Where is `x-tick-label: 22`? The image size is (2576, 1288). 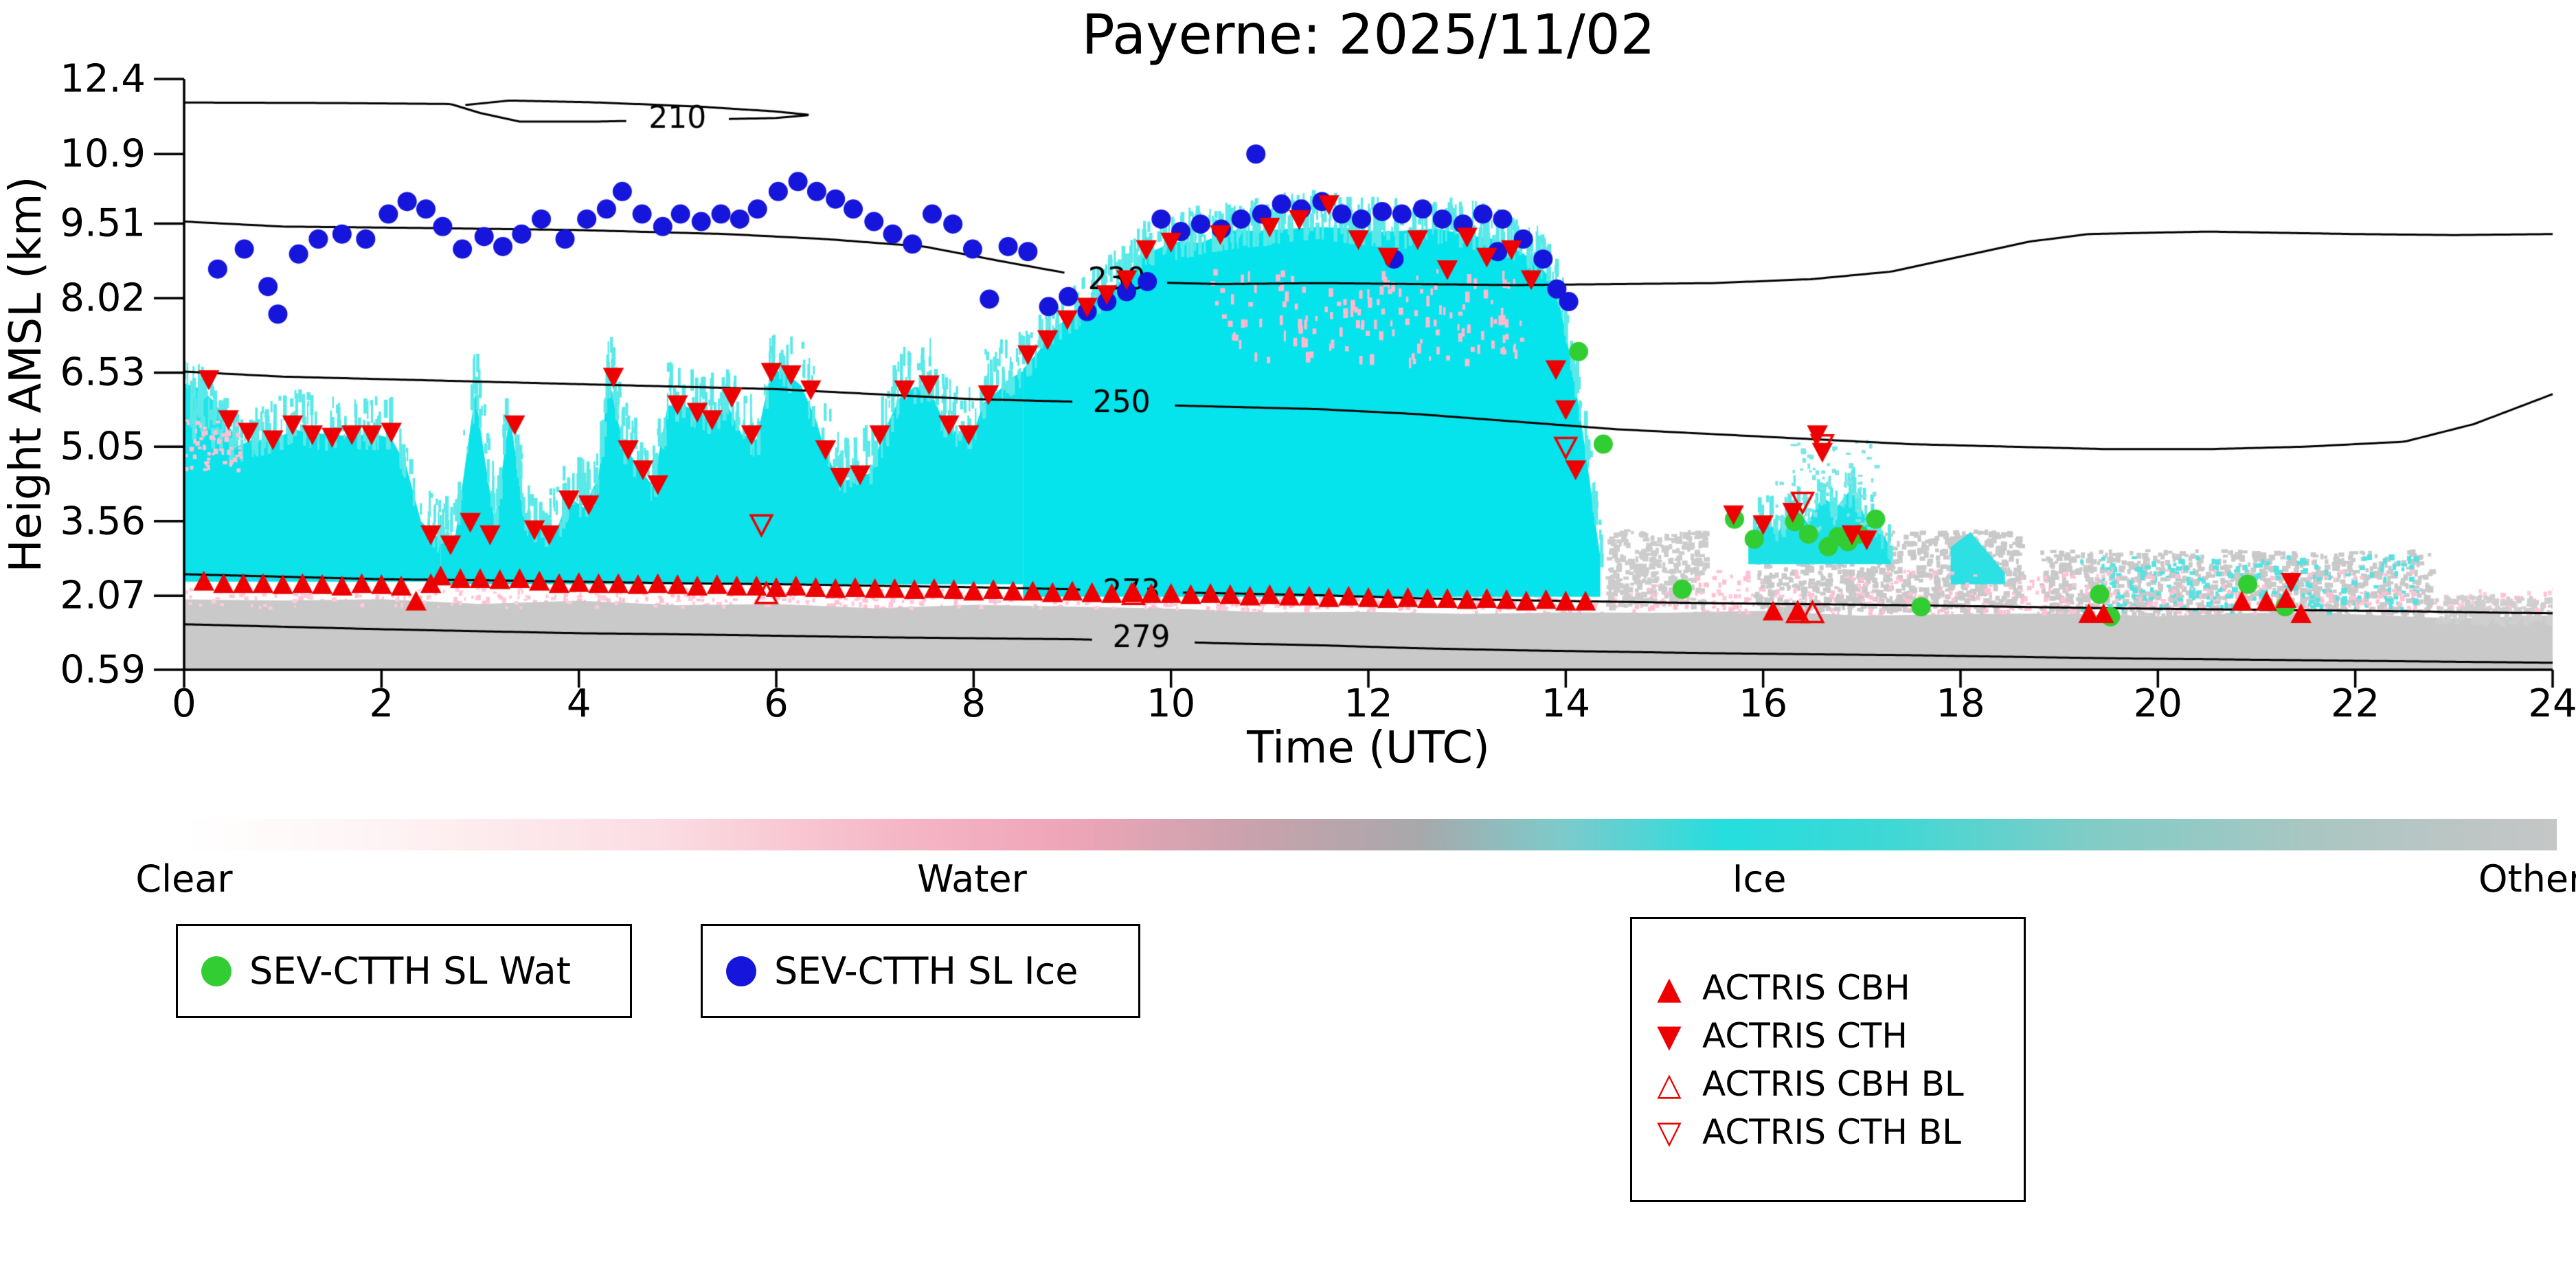
x-tick-label: 22 is located at coordinates (2355, 703).